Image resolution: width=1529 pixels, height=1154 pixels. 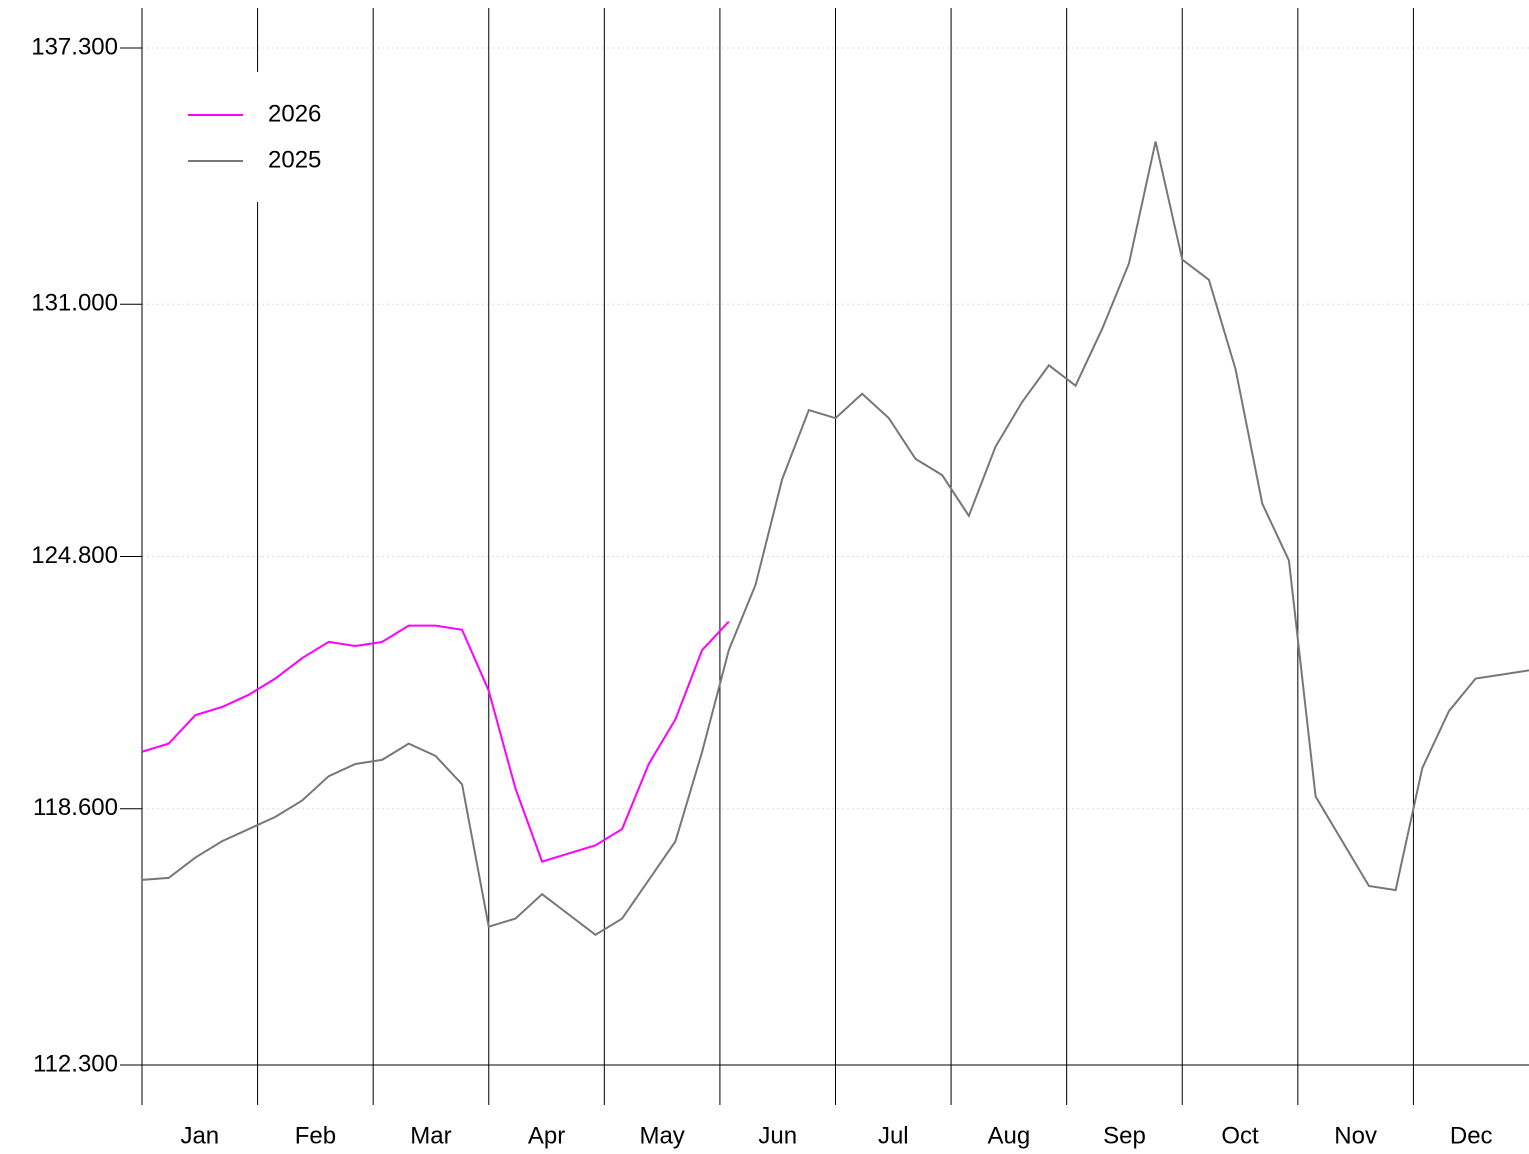 What do you see at coordinates (74, 303) in the screenshot?
I see `y-tick-label: 131.000` at bounding box center [74, 303].